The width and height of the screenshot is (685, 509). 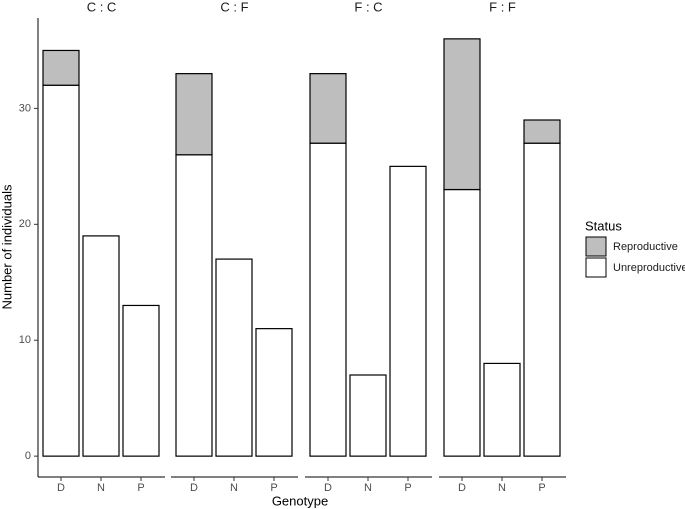 What do you see at coordinates (300, 500) in the screenshot?
I see `x-axis-title: Genotype` at bounding box center [300, 500].